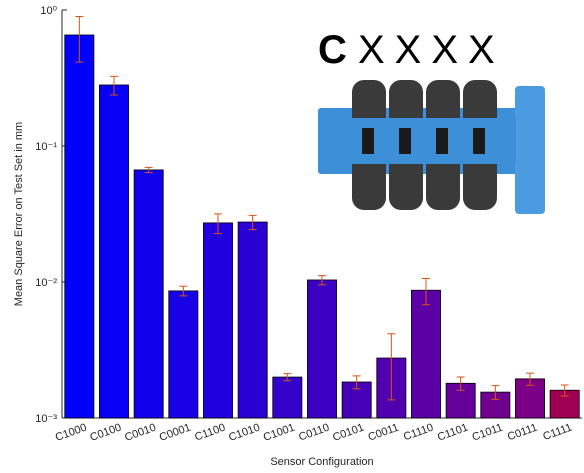 The image size is (584, 473). What do you see at coordinates (105, 433) in the screenshot?
I see `x-tick-label: C0100` at bounding box center [105, 433].